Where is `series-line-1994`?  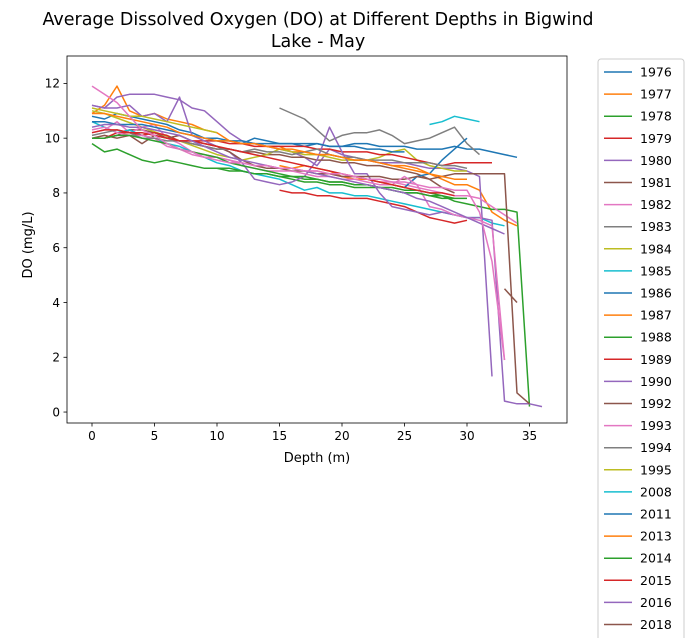 series-line-1994 is located at coordinates (279, 149).